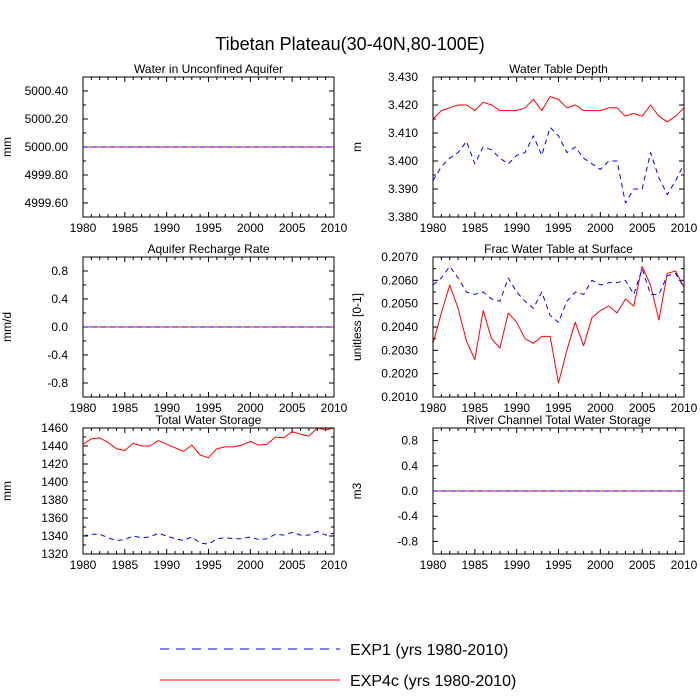  I want to click on panel-title: Aquifer Recharge Rate, so click(208, 249).